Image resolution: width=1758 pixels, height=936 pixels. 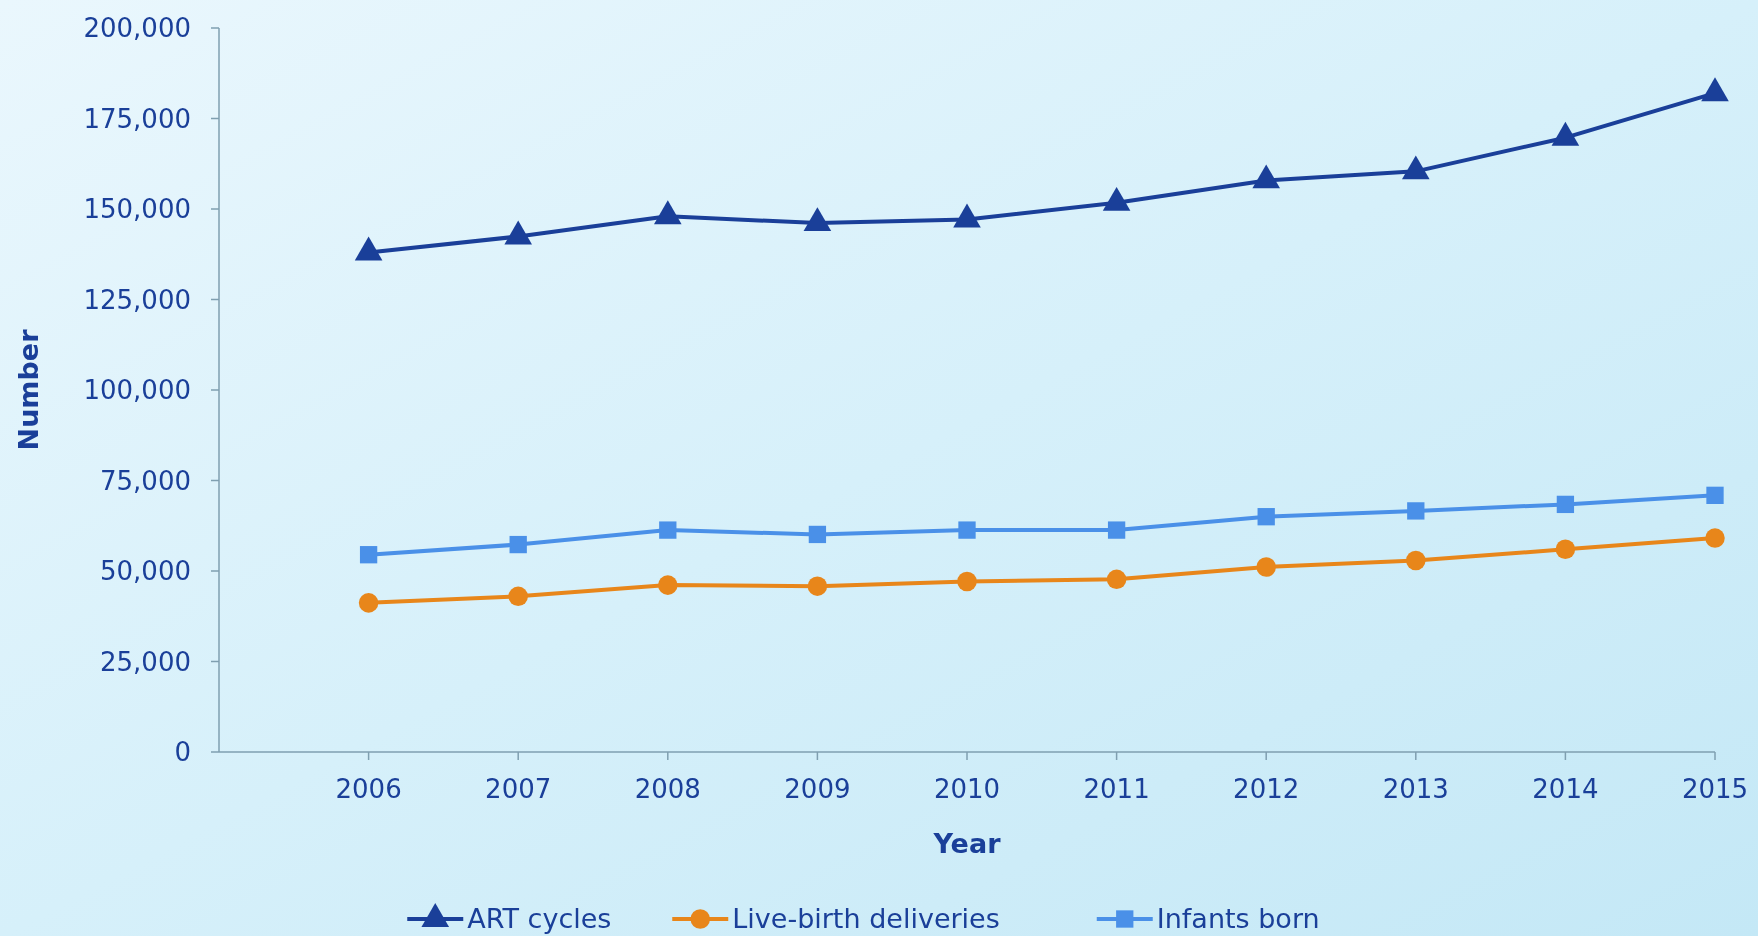 What do you see at coordinates (667, 789) in the screenshot?
I see `x-tick-label: 2008` at bounding box center [667, 789].